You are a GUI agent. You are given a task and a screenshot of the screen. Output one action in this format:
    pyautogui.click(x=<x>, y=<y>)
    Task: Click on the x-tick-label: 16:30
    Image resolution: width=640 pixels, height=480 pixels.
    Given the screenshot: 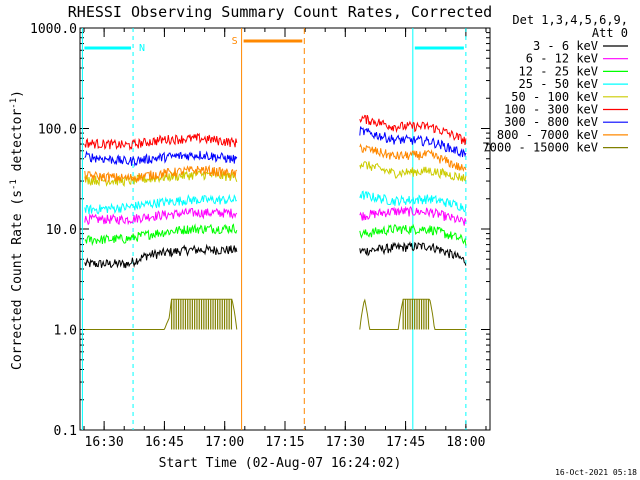 What is the action you would take?
    pyautogui.click(x=104, y=442)
    